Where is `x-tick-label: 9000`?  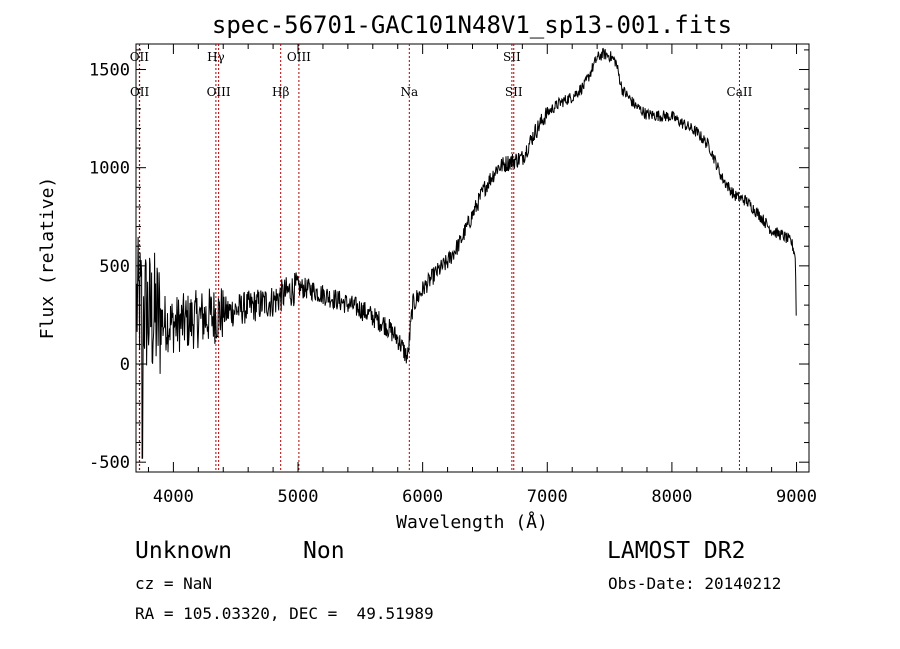
x-tick-label: 9000 is located at coordinates (796, 497).